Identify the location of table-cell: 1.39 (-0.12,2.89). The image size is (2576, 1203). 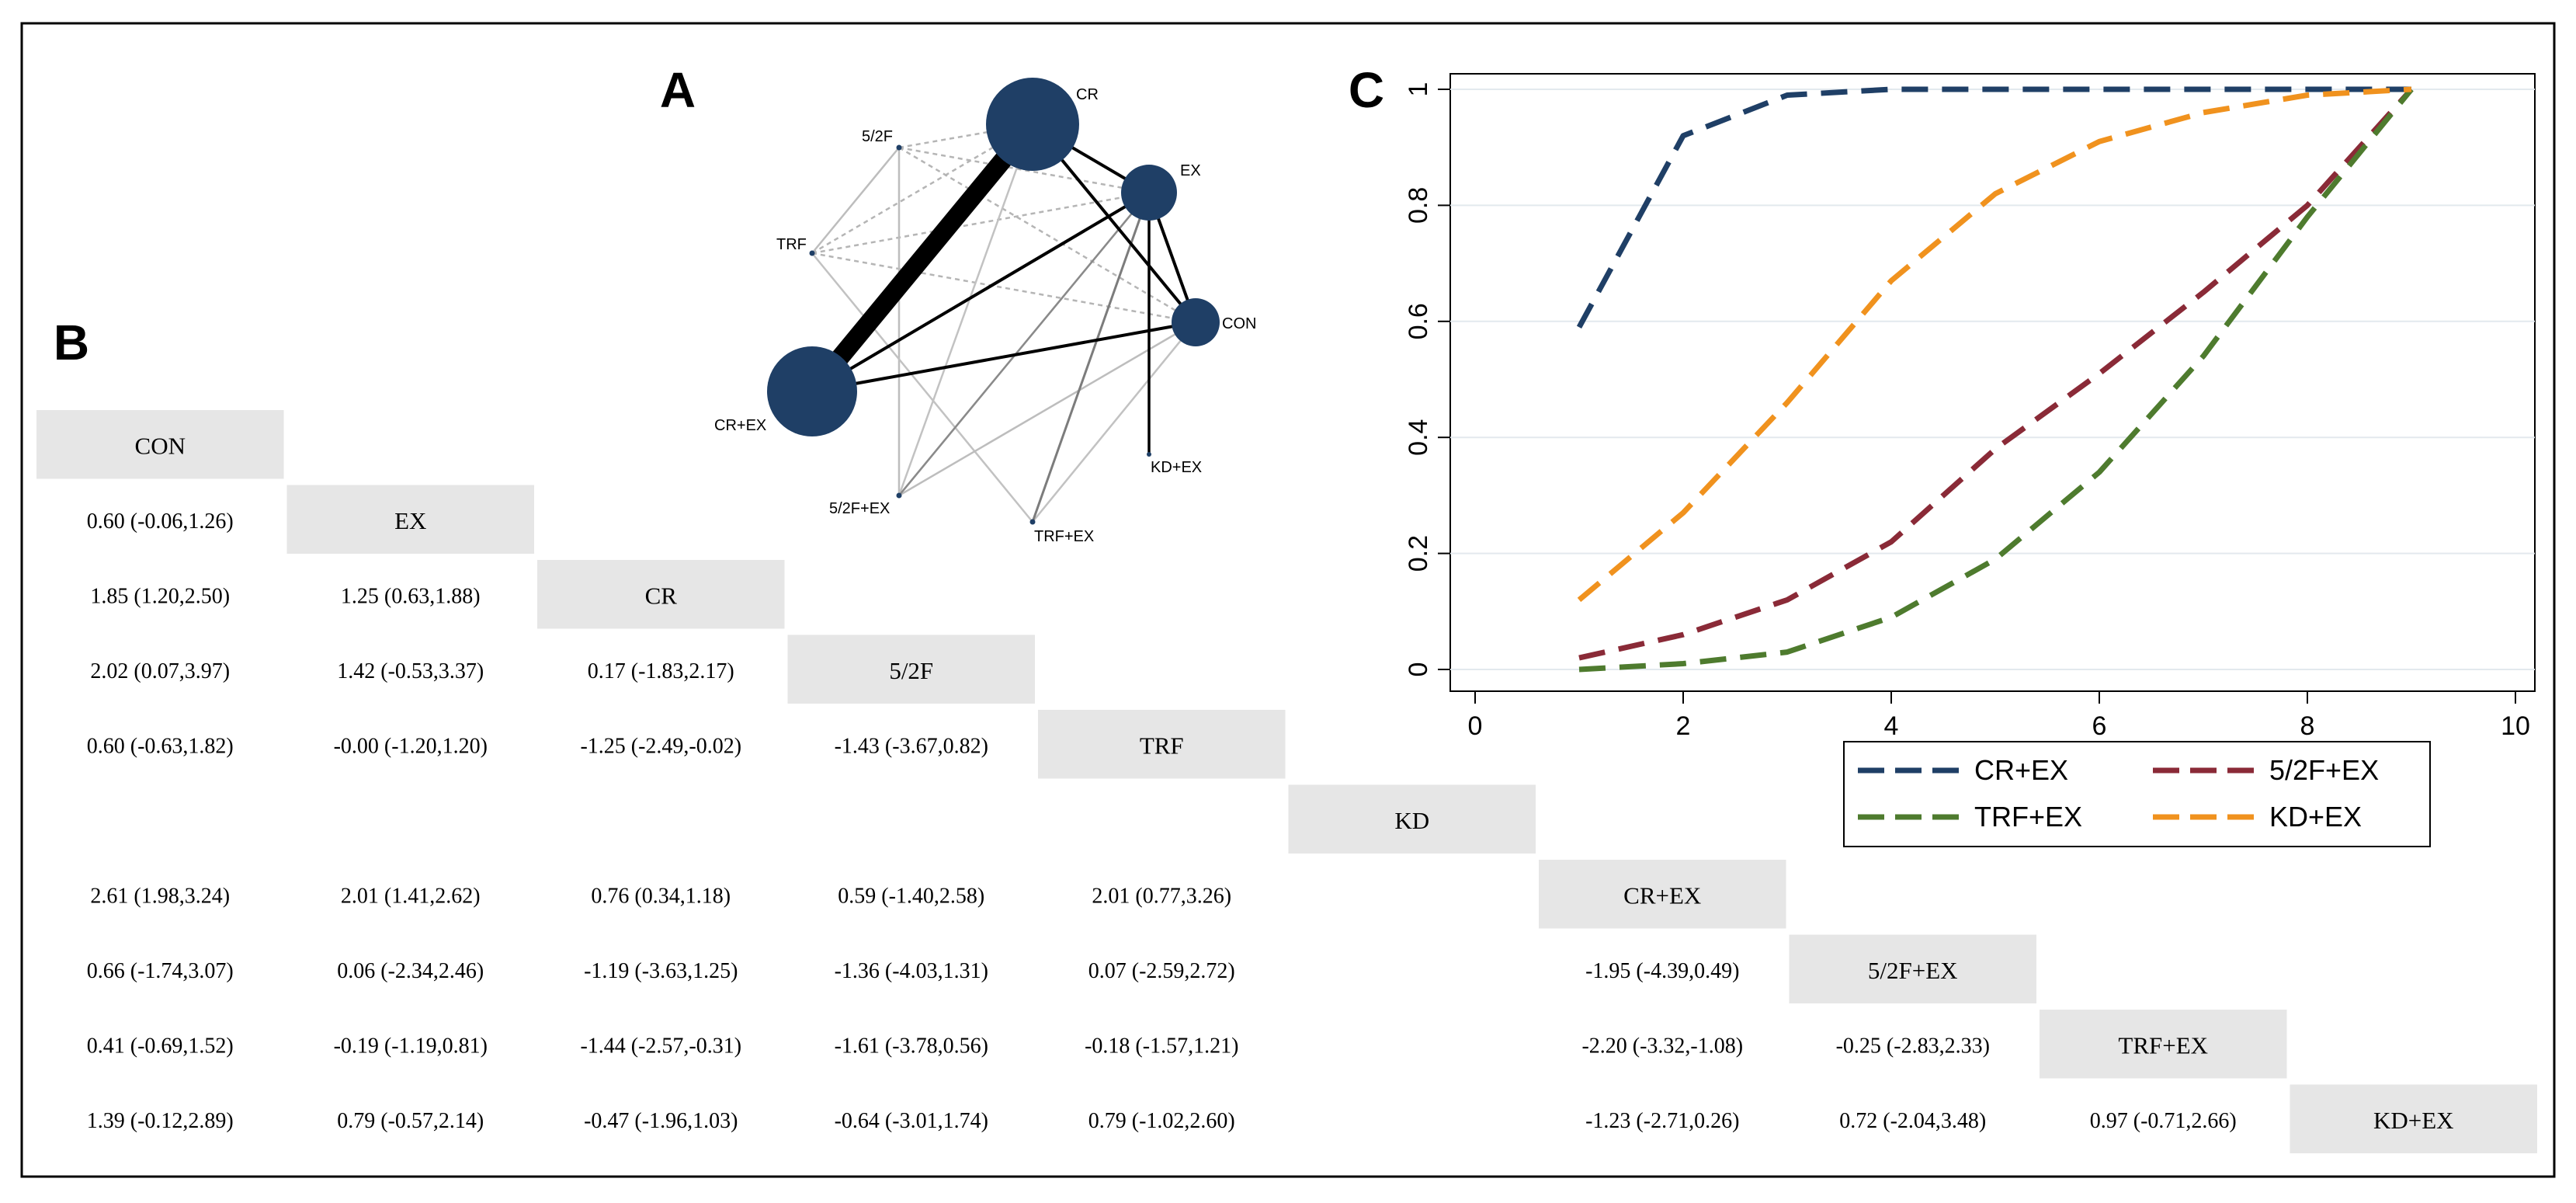
(160, 1121).